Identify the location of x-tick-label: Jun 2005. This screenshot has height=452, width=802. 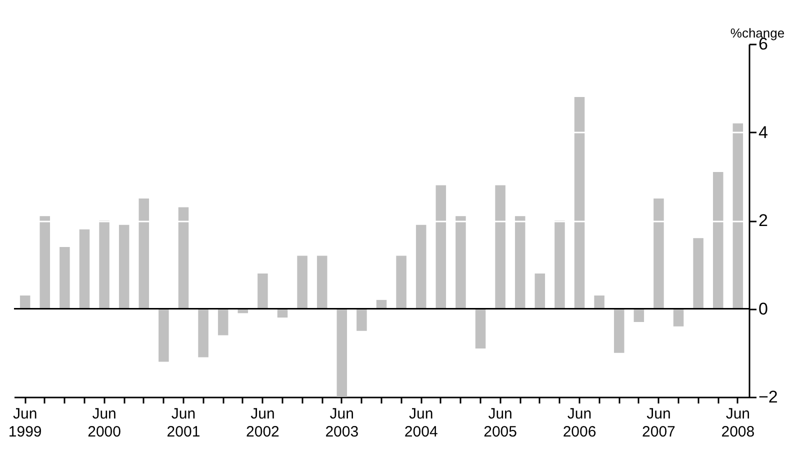
(500, 423).